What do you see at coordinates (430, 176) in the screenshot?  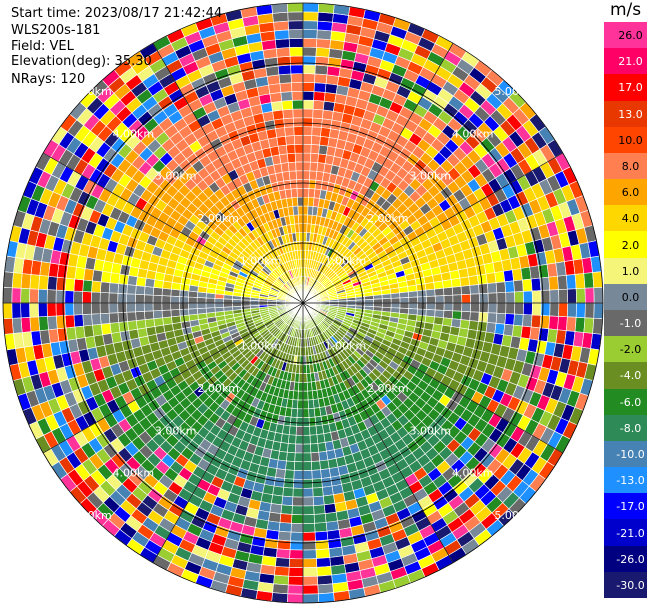 I see `range-ring-label: 3.00km` at bounding box center [430, 176].